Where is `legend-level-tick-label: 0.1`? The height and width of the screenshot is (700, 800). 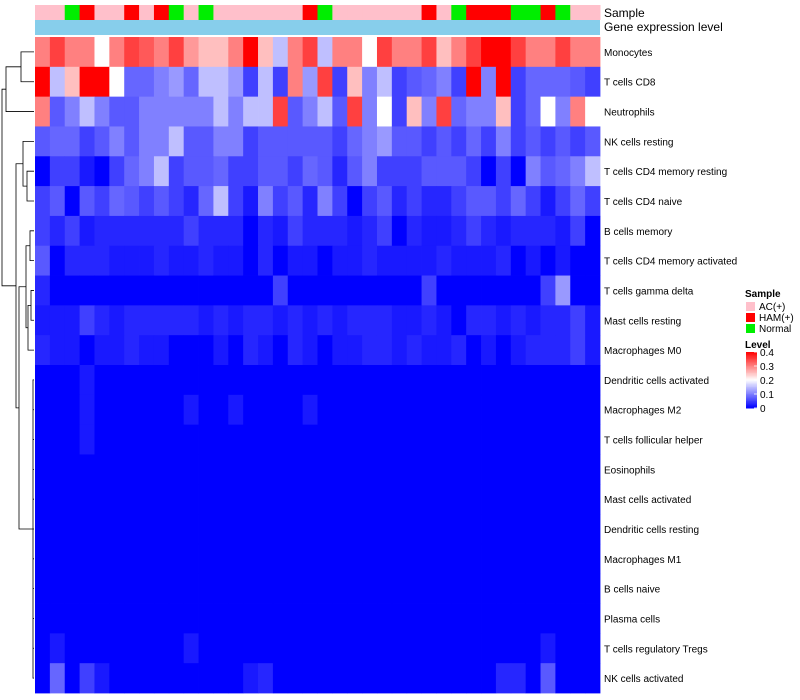
legend-level-tick-label: 0.1 is located at coordinates (767, 395).